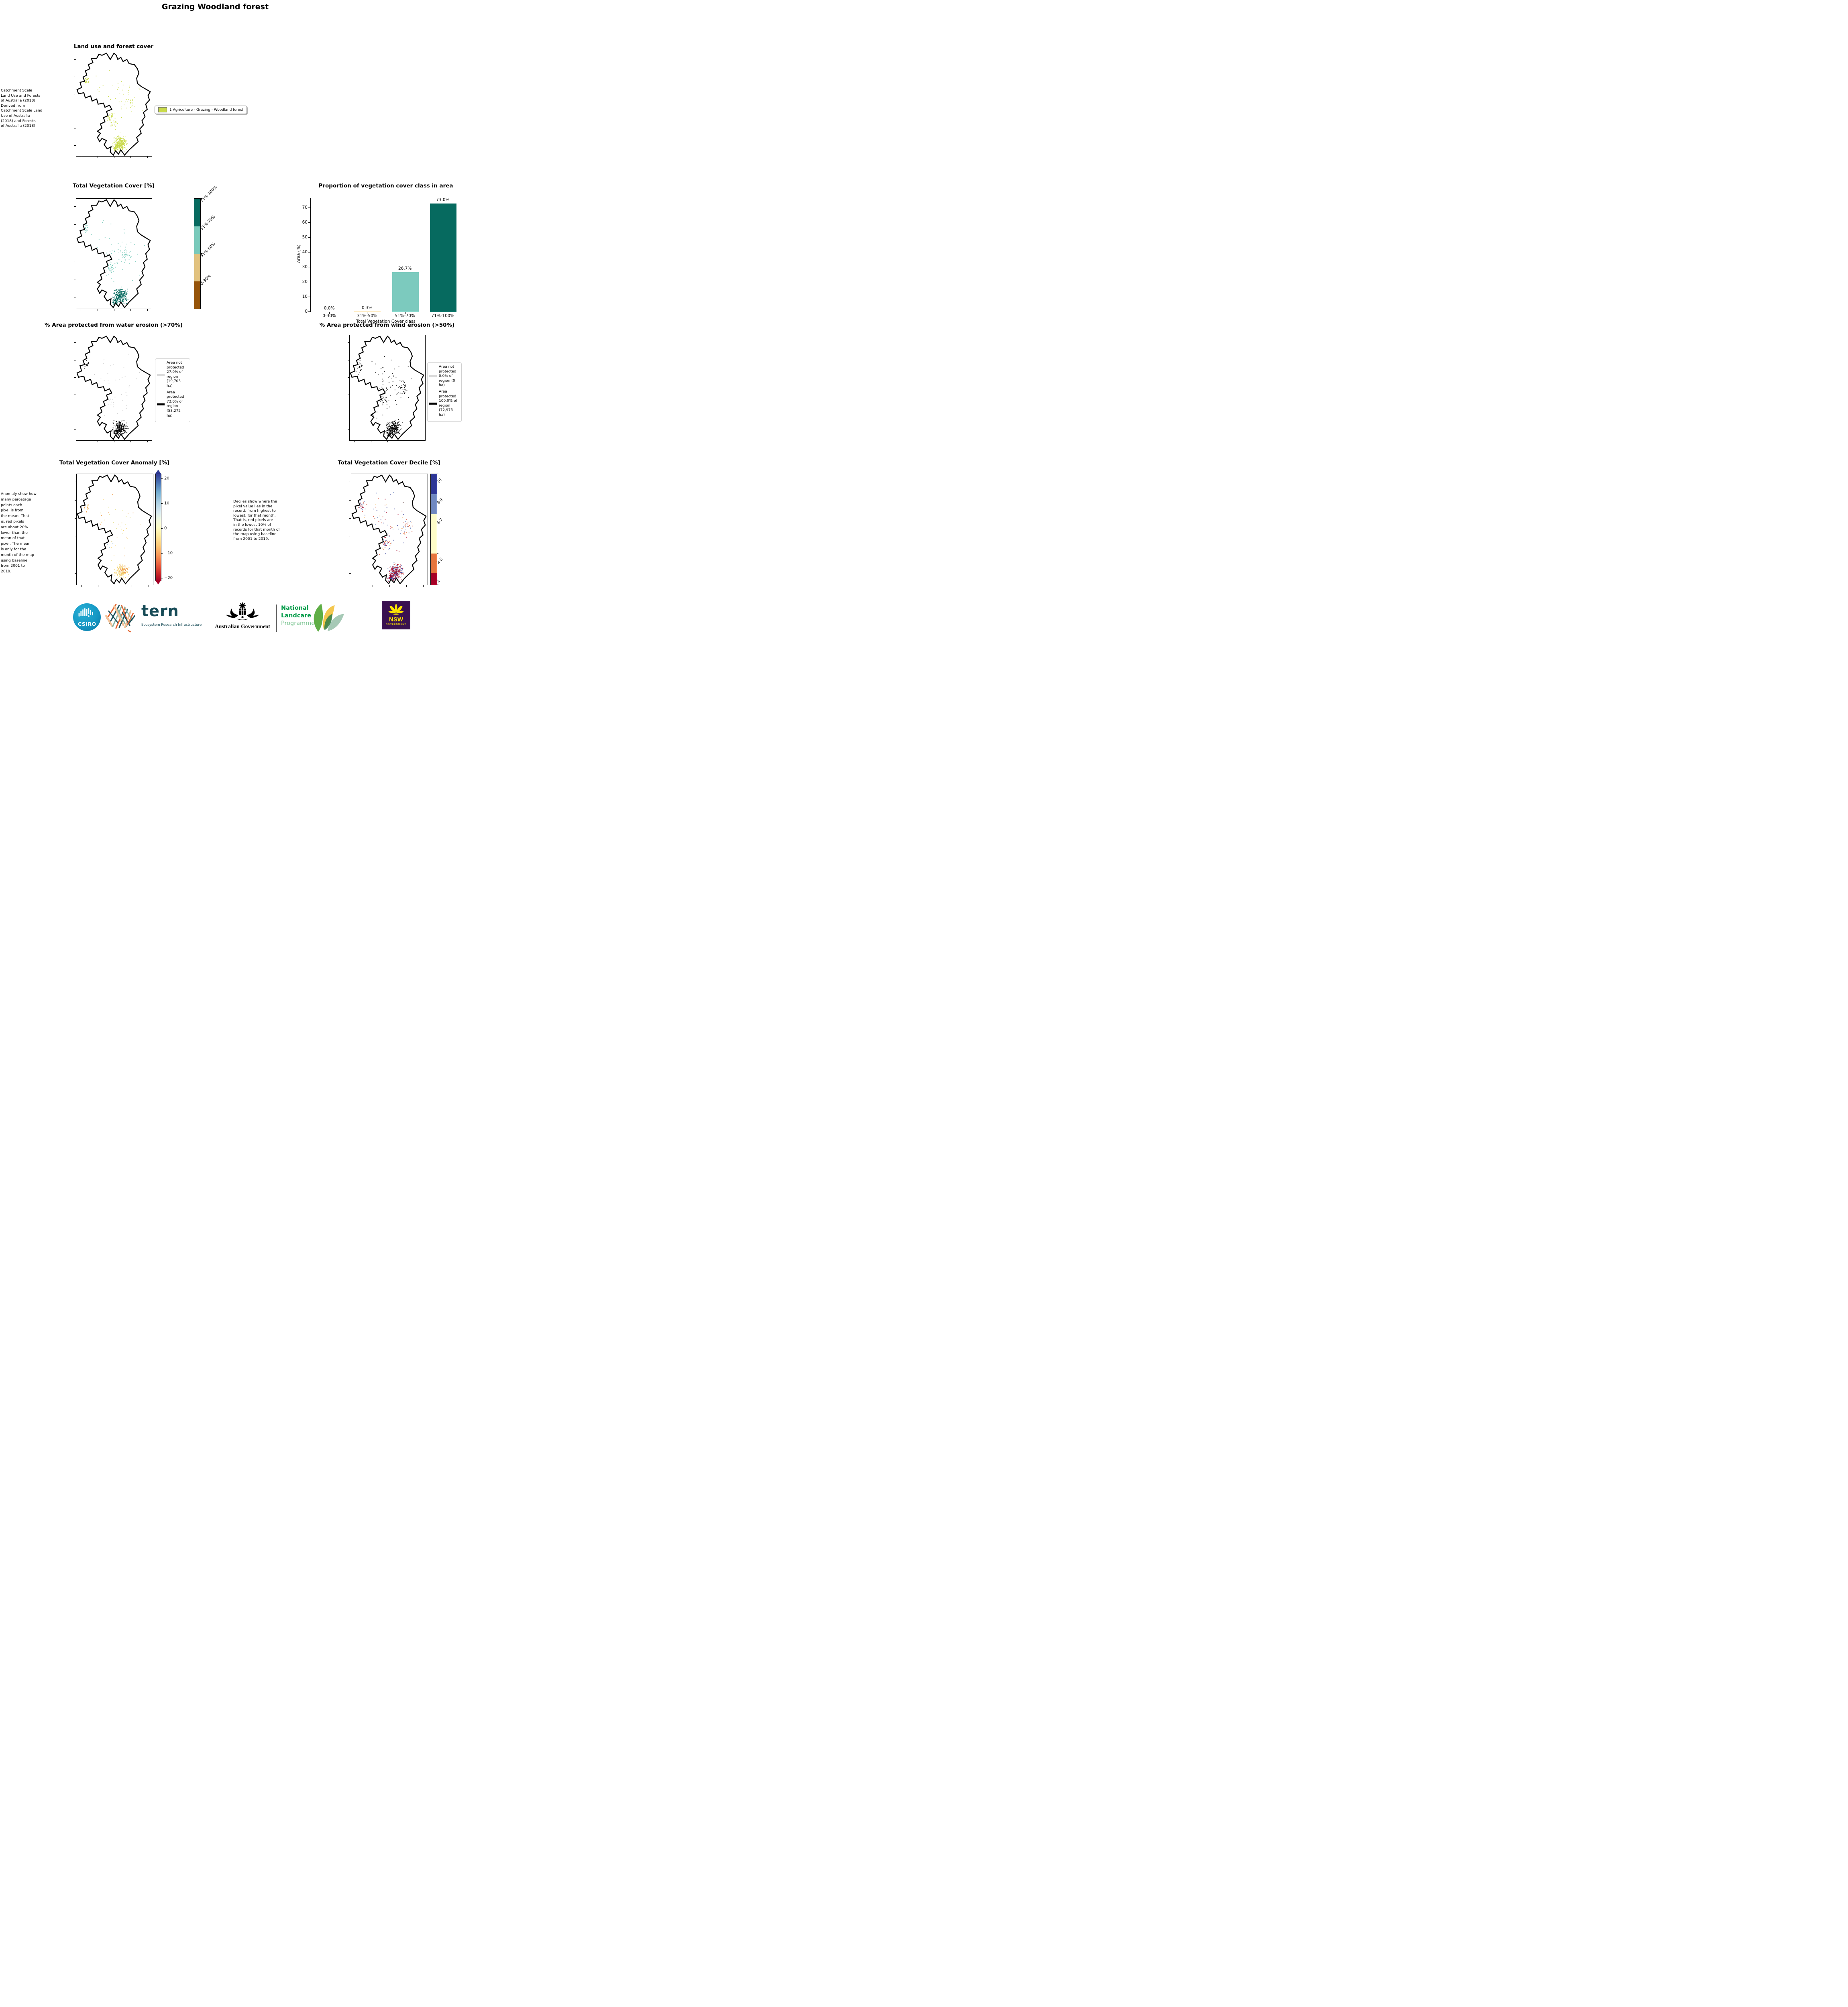 The width and height of the screenshot is (1848, 2007). Describe the element at coordinates (171, 625) in the screenshot. I see `tern-tagline: Ecosystem Research Infrastructure` at that location.